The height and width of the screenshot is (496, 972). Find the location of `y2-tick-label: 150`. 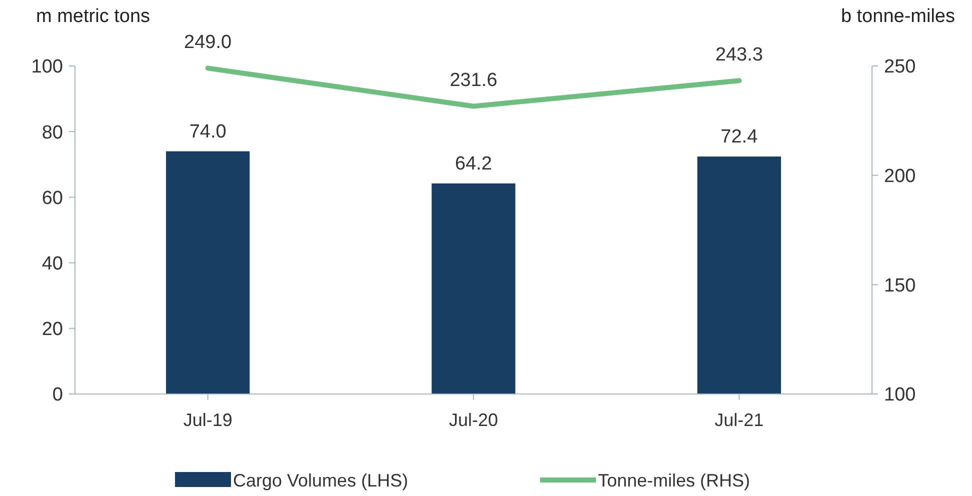

y2-tick-label: 150 is located at coordinates (900, 285).